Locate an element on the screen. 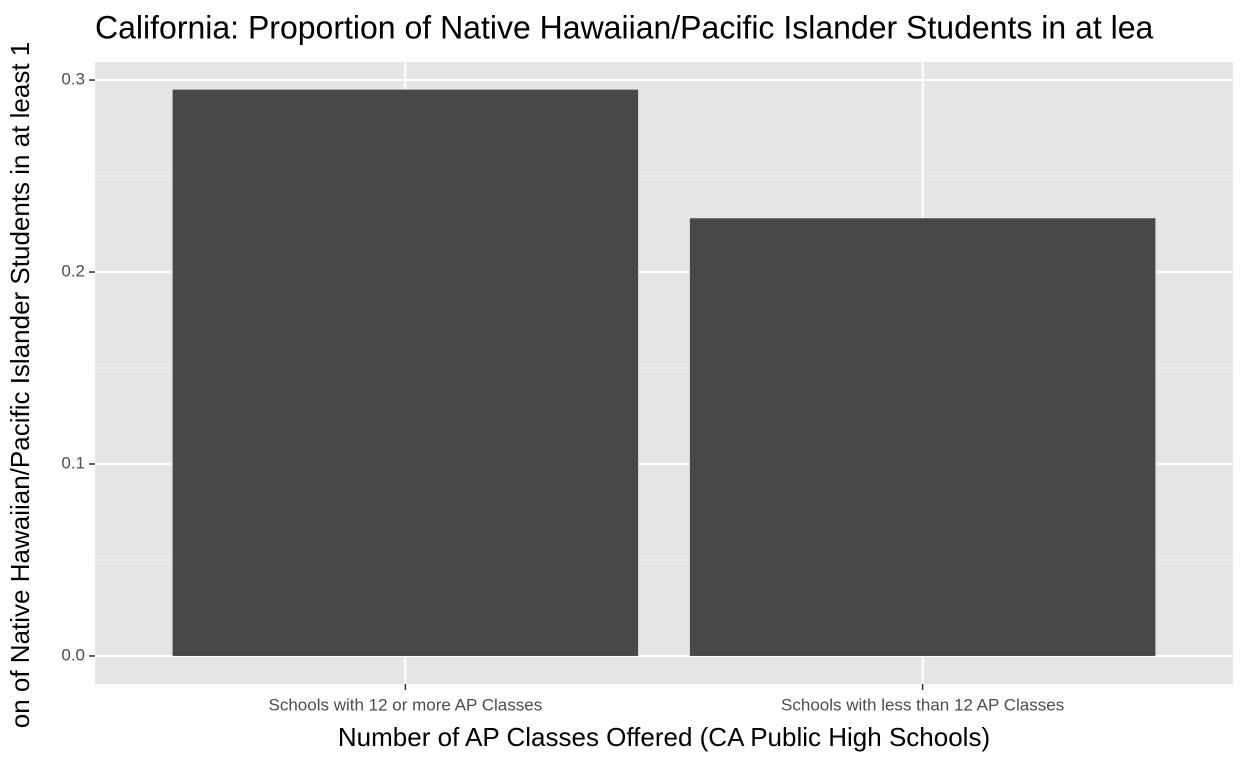 The image size is (1248, 768). y-tick-label: 0.2 is located at coordinates (73, 271).